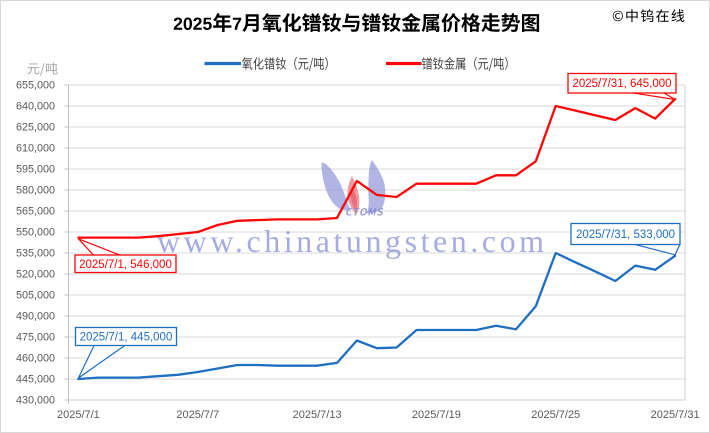  I want to click on svg-text: 655,000, so click(35, 85).